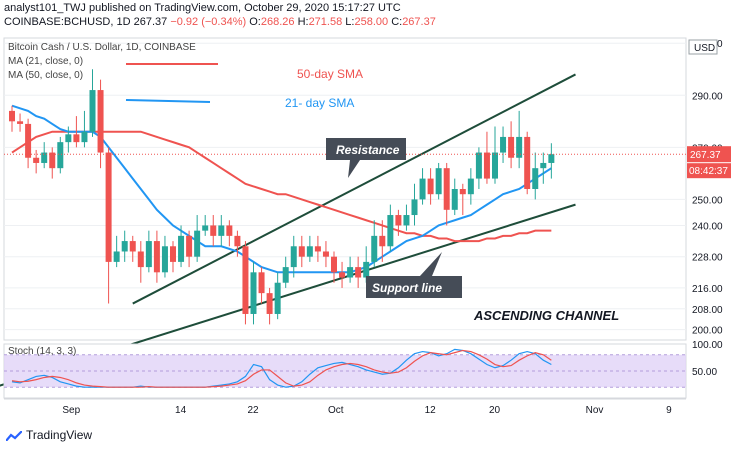  Describe the element at coordinates (181, 410) in the screenshot. I see `x-tick-label: 14` at that location.